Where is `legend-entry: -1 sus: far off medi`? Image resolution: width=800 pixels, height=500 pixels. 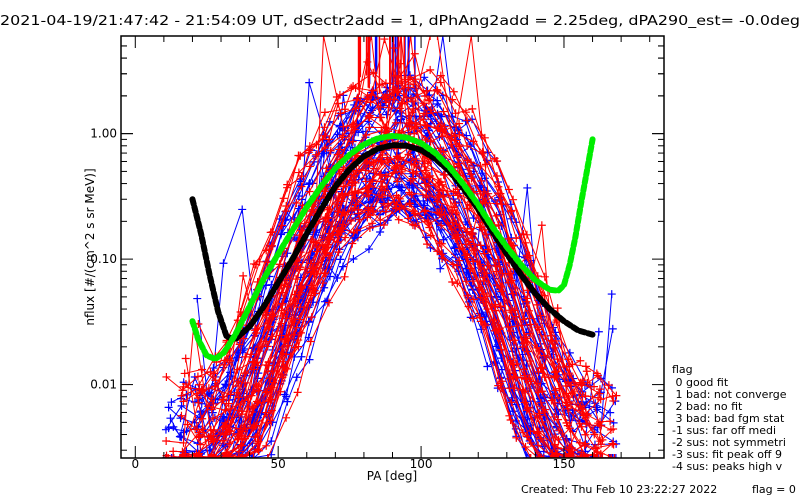
legend-entry: -1 sus: far off medi is located at coordinates (724, 430).